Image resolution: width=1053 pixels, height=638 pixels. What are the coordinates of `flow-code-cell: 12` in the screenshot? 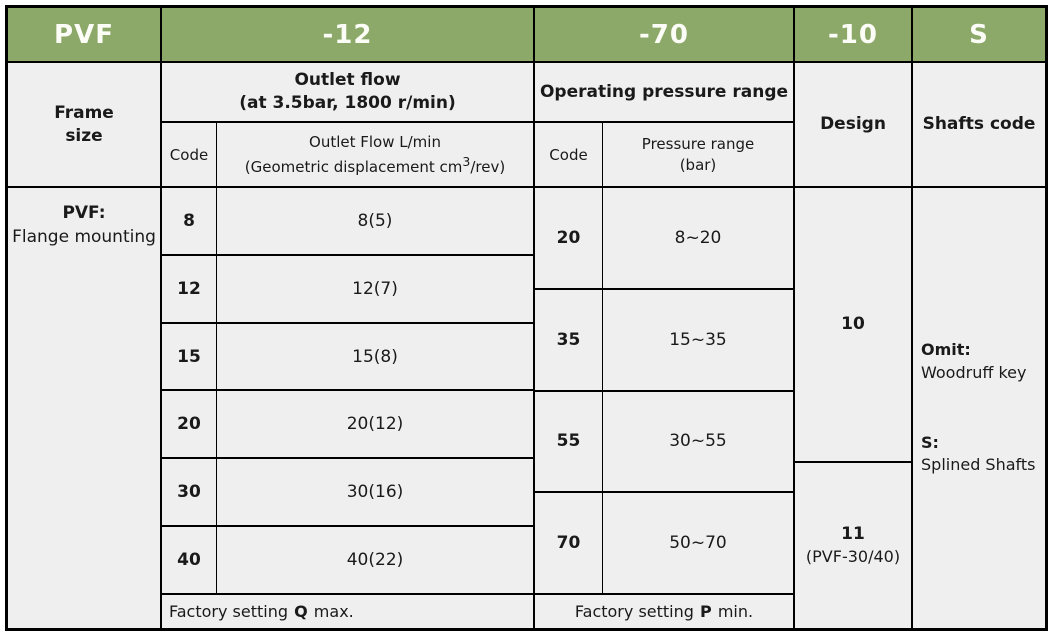 It's located at (189, 288).